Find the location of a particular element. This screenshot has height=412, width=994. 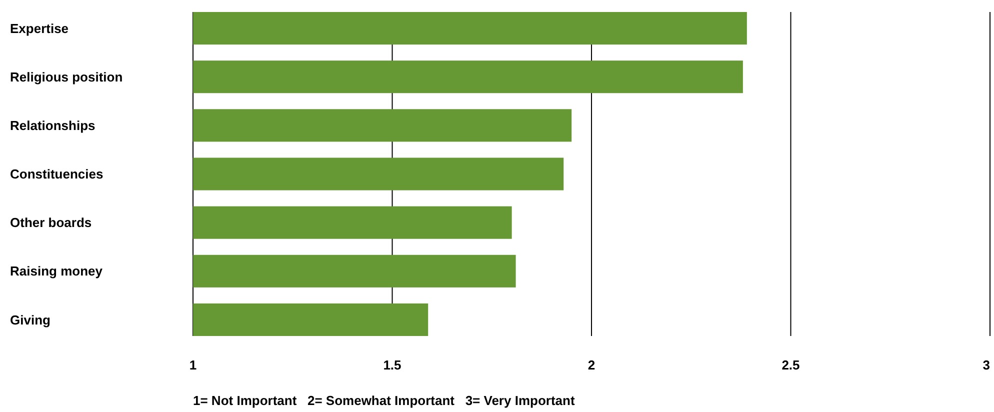

x-tick-label: 2 is located at coordinates (592, 365).